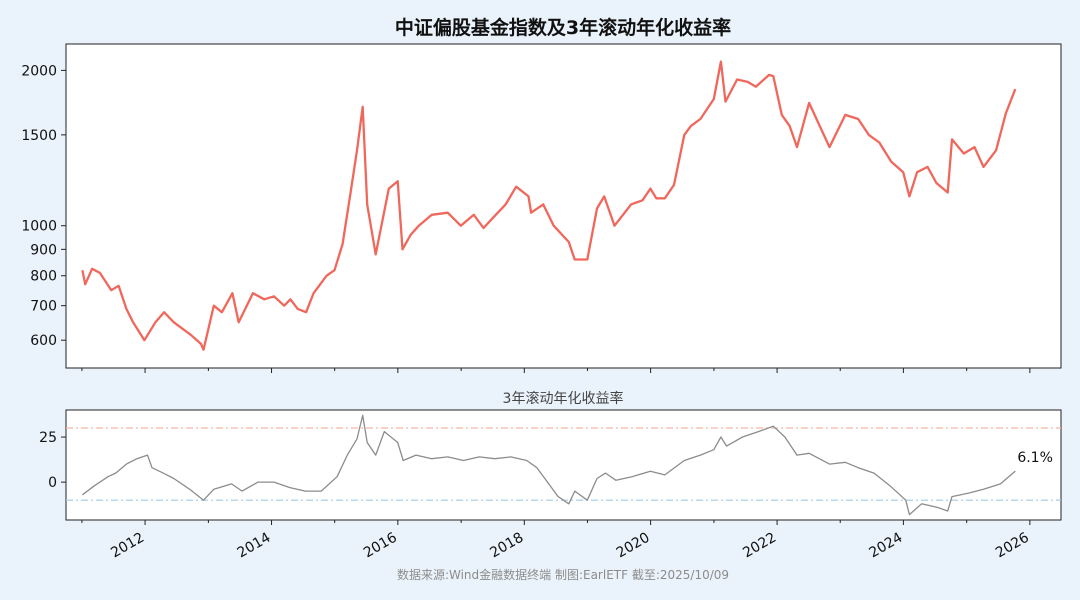  Describe the element at coordinates (1035, 458) in the screenshot. I see `last-value-label: 6.1%` at that location.